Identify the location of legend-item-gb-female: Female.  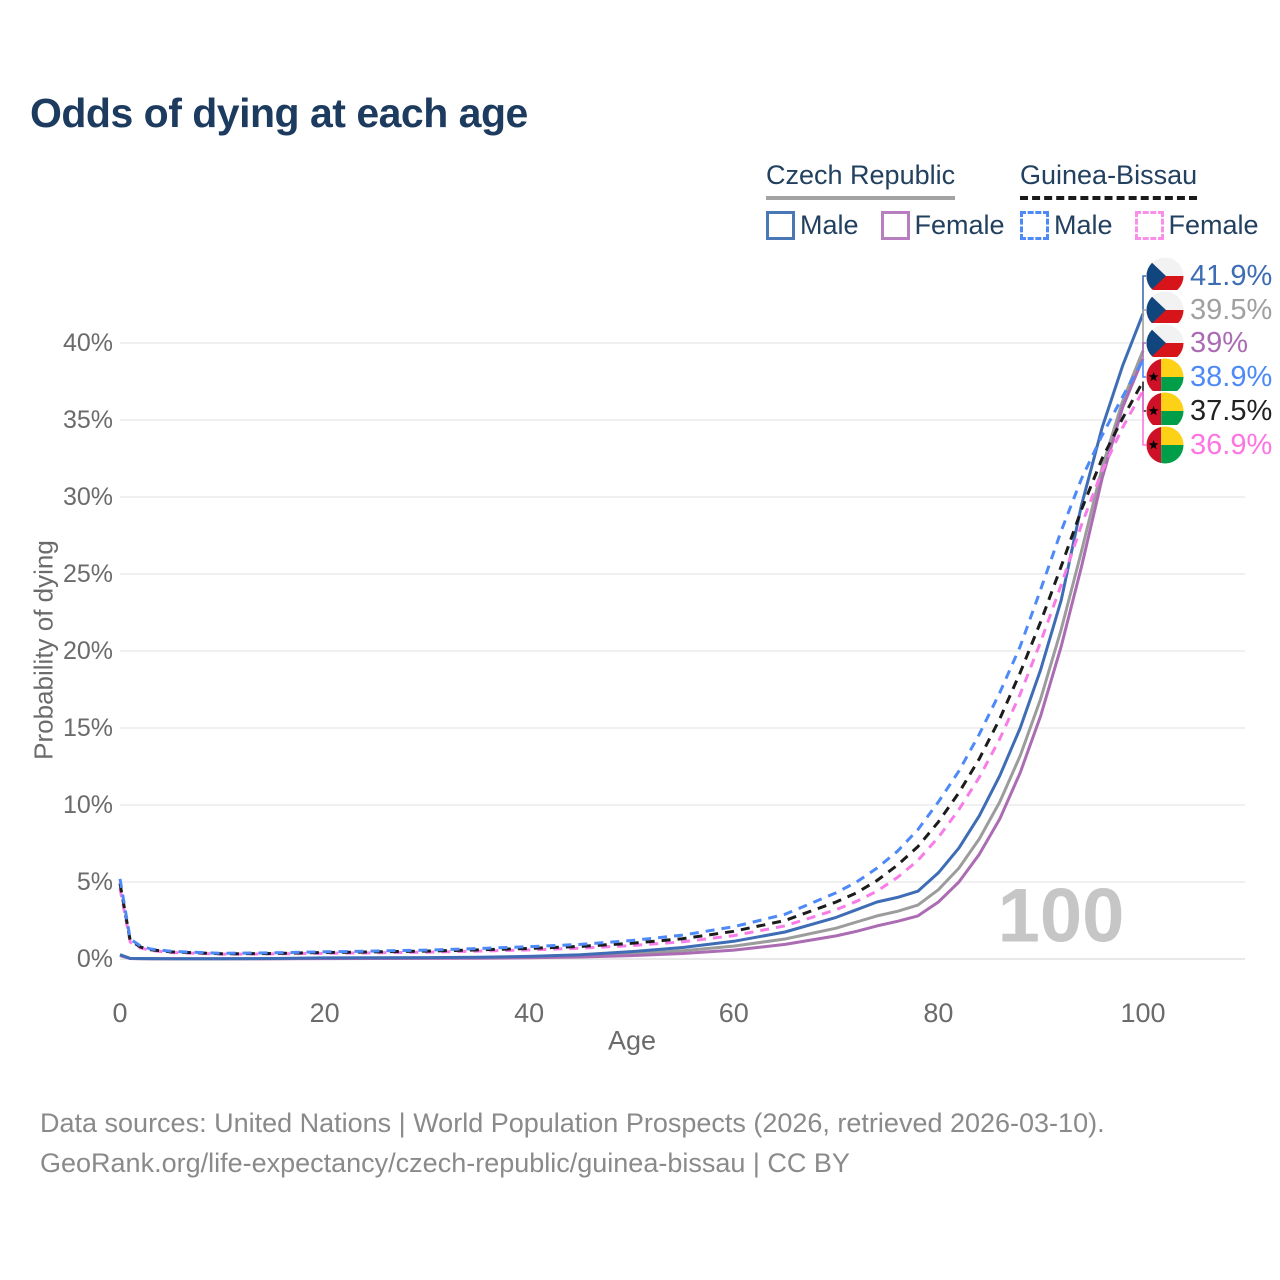
(1196, 225).